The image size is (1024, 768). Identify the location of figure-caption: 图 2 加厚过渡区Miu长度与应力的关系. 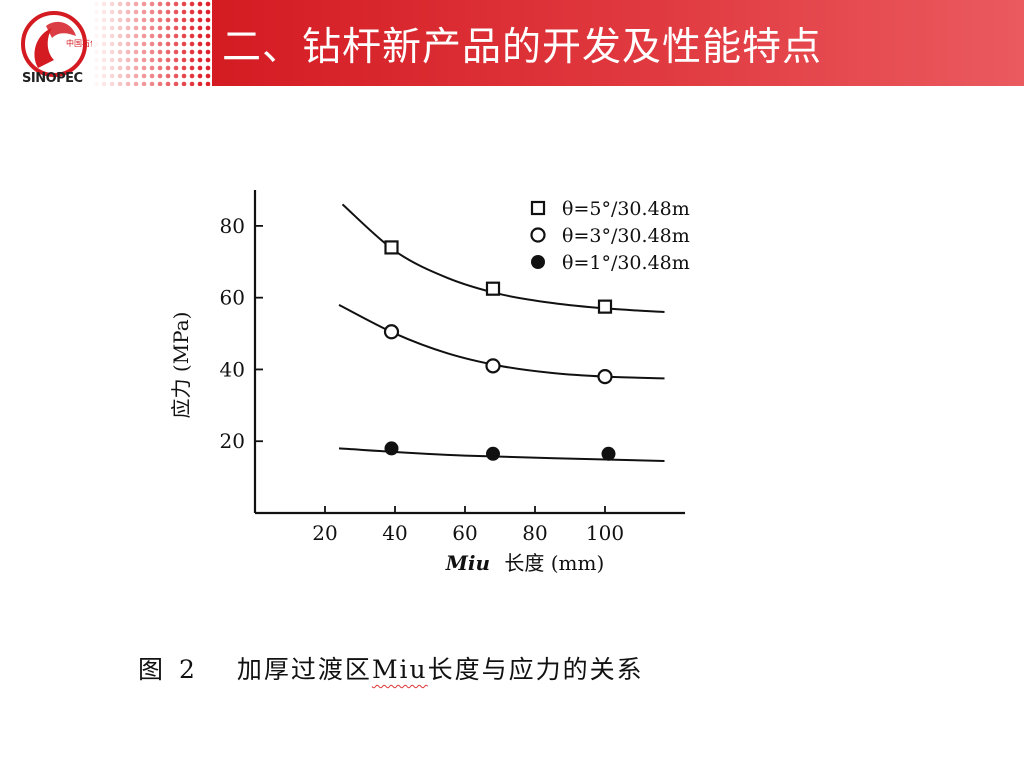
(391, 668).